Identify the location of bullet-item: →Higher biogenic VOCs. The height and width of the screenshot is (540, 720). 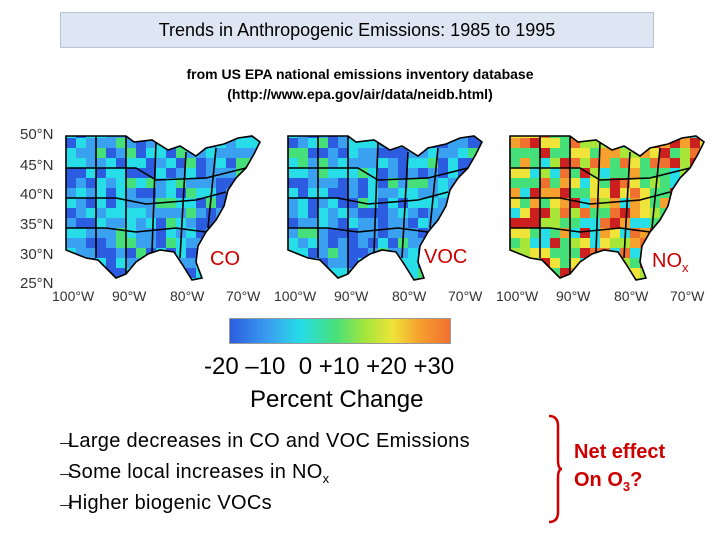
(263, 507).